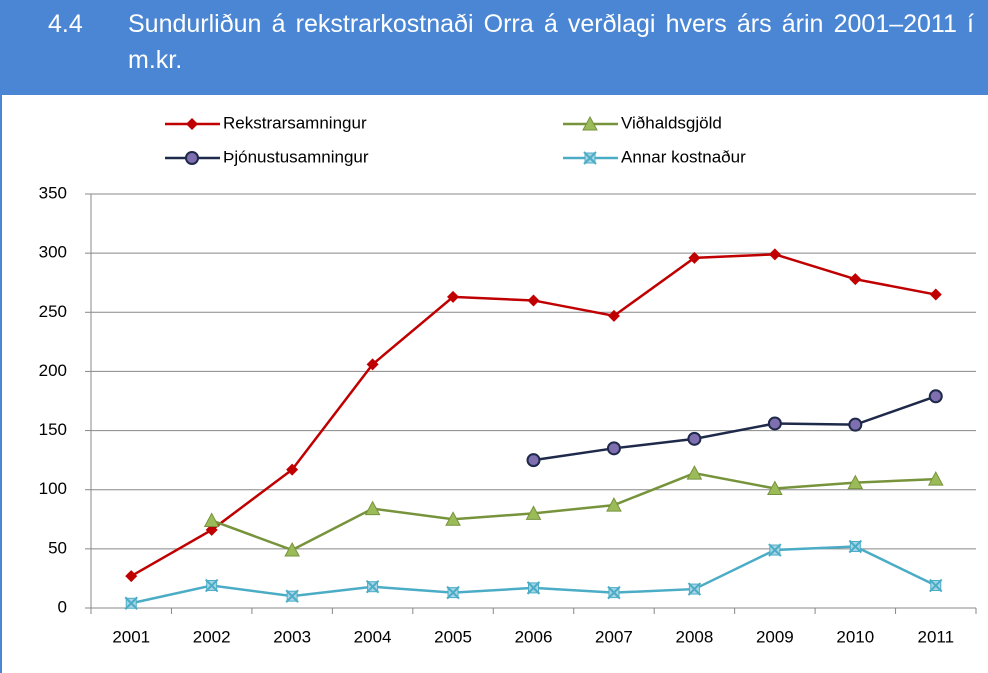 The width and height of the screenshot is (988, 673). I want to click on x-tick-label: 2008, so click(694, 636).